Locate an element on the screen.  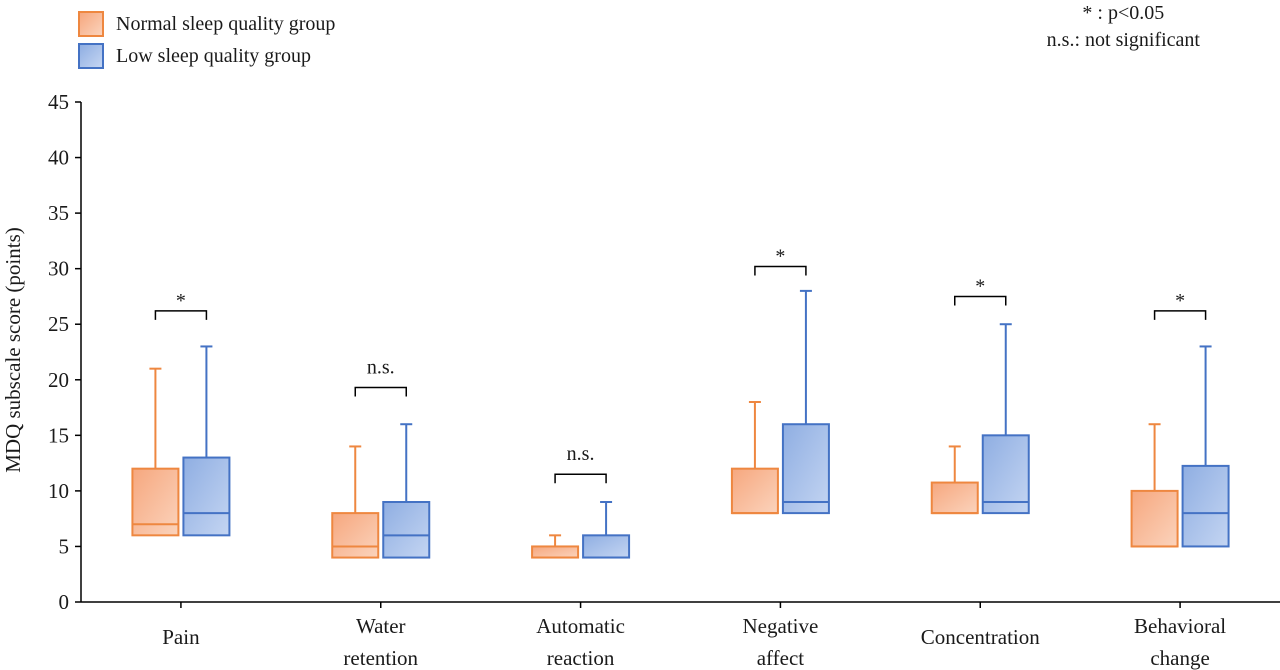
x-tick-label: Water retention is located at coordinates (380, 642).